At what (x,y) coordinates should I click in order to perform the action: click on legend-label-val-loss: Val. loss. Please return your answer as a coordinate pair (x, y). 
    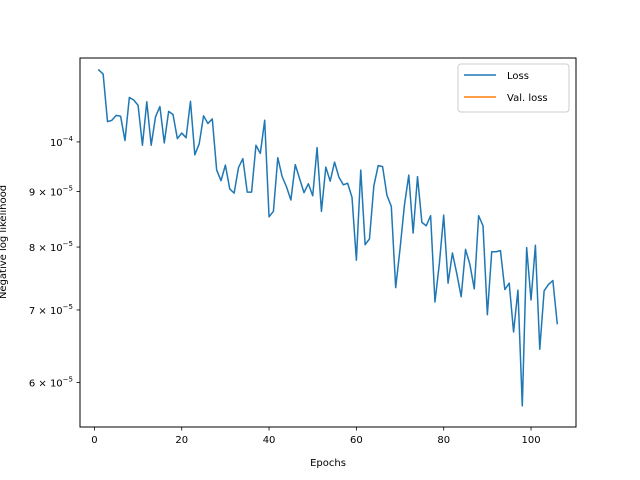
    Looking at the image, I should click on (527, 98).